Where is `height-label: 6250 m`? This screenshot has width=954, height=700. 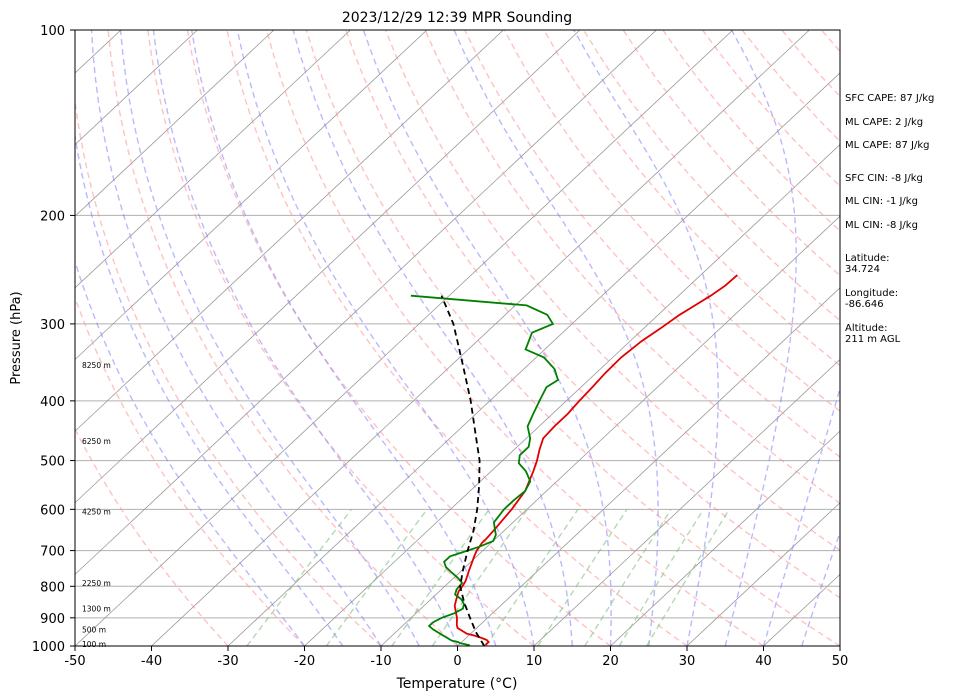 height-label: 6250 m is located at coordinates (96, 441).